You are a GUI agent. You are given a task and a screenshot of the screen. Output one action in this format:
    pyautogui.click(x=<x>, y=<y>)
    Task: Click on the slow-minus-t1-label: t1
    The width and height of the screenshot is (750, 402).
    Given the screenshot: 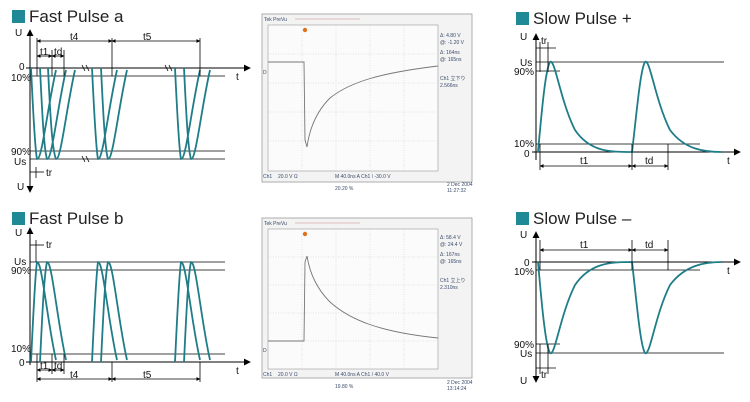 What is the action you would take?
    pyautogui.click(x=584, y=245)
    